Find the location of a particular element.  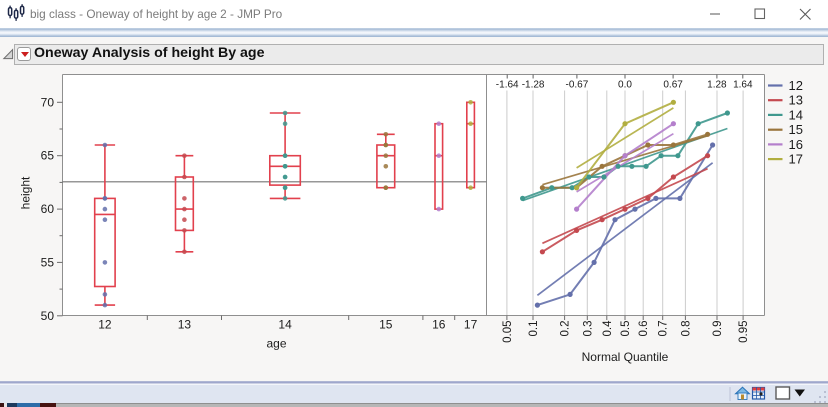

svg-text: 50 is located at coordinates (48, 316).